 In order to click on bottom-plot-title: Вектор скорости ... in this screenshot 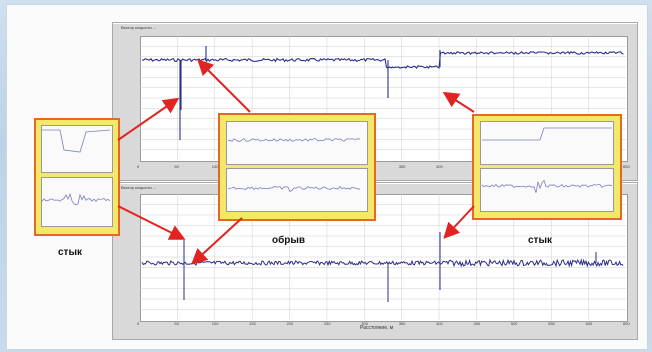, I will do `click(139, 187)`.